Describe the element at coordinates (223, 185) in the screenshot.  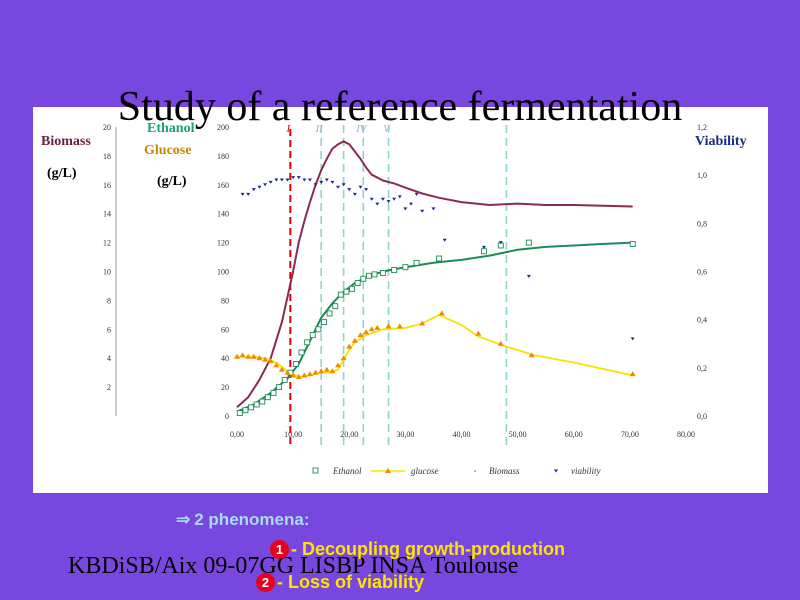
I see `y-left-tick-label: 160` at that location.